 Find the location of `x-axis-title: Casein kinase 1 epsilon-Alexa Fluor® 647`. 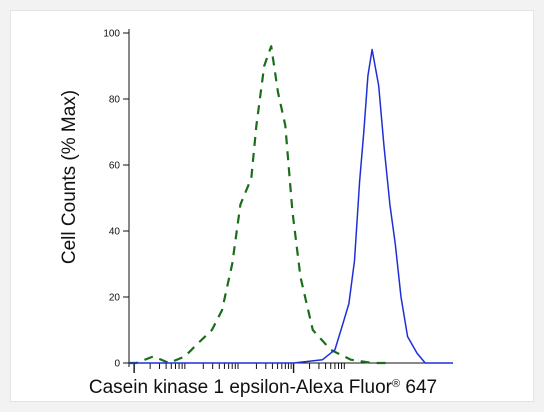

x-axis-title: Casein kinase 1 epsilon-Alexa Fluor® 647 is located at coordinates (263, 387).